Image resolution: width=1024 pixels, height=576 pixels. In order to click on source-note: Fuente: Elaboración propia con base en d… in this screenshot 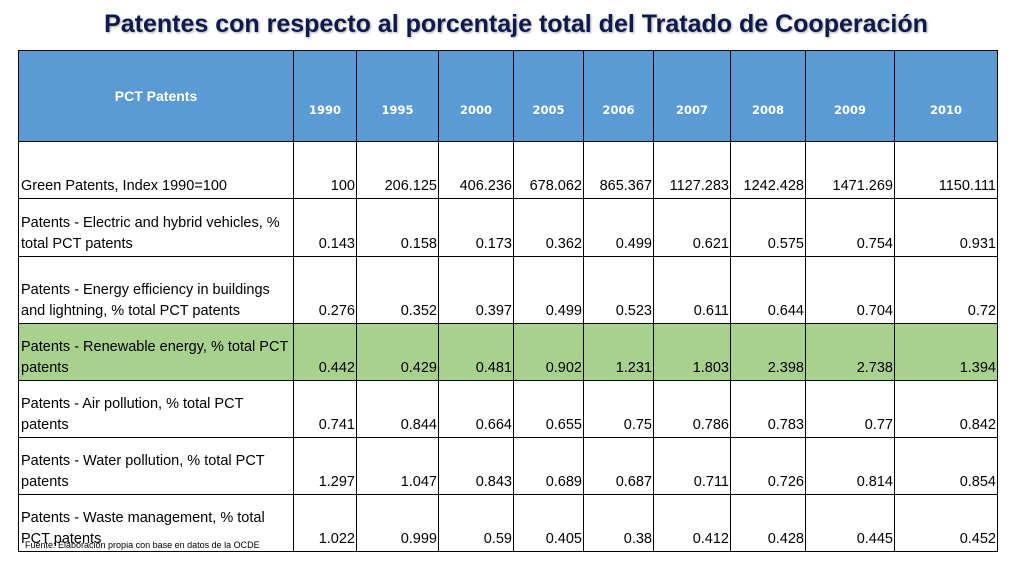, I will do `click(142, 545)`.